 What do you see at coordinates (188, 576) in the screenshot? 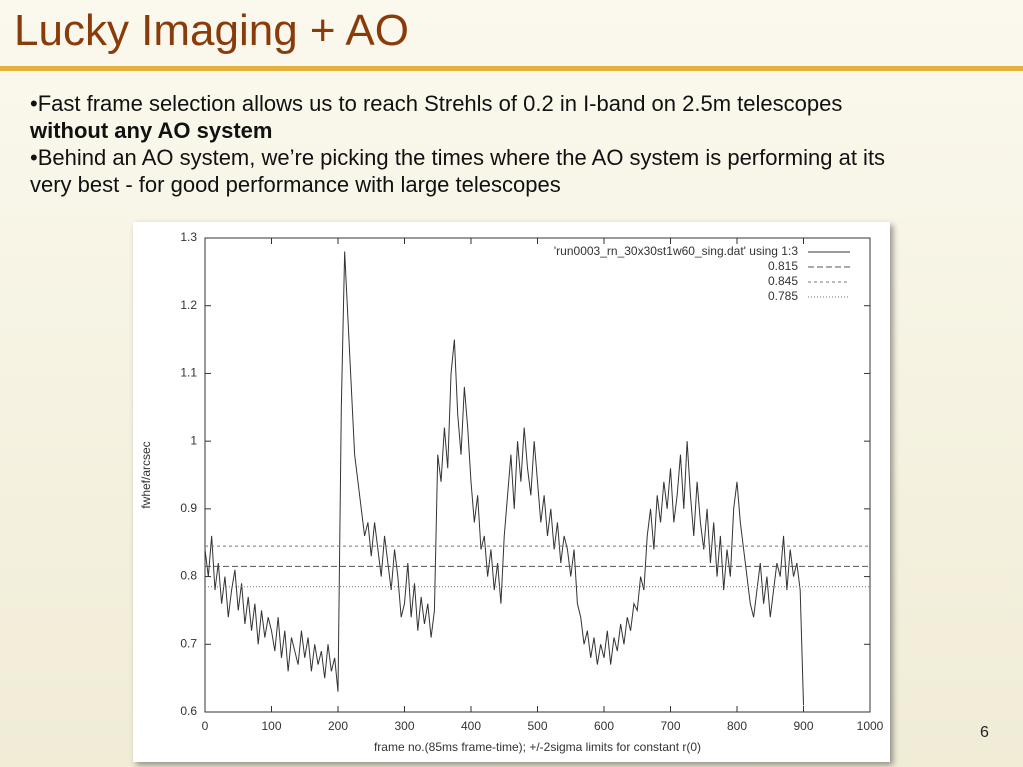
I see `y-tick-label: 0.8` at bounding box center [188, 576].